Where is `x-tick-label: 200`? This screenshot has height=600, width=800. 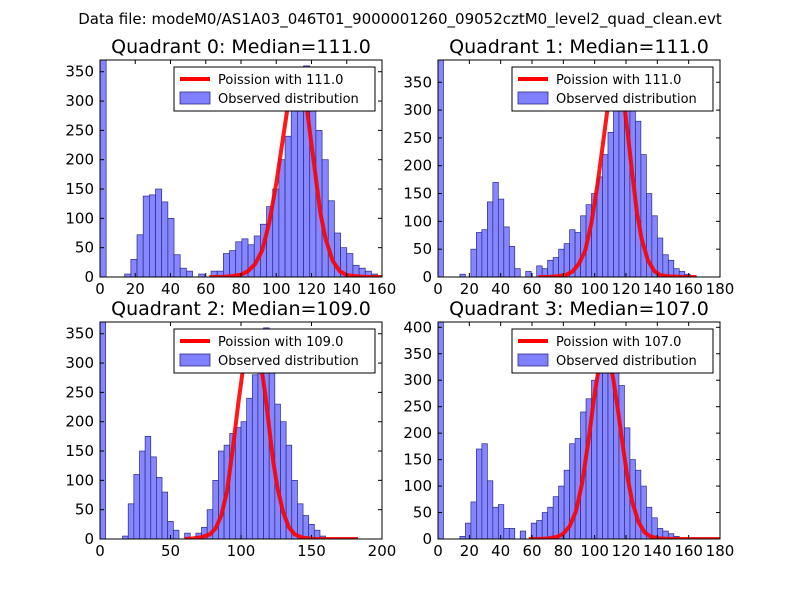
x-tick-label: 200 is located at coordinates (382, 551).